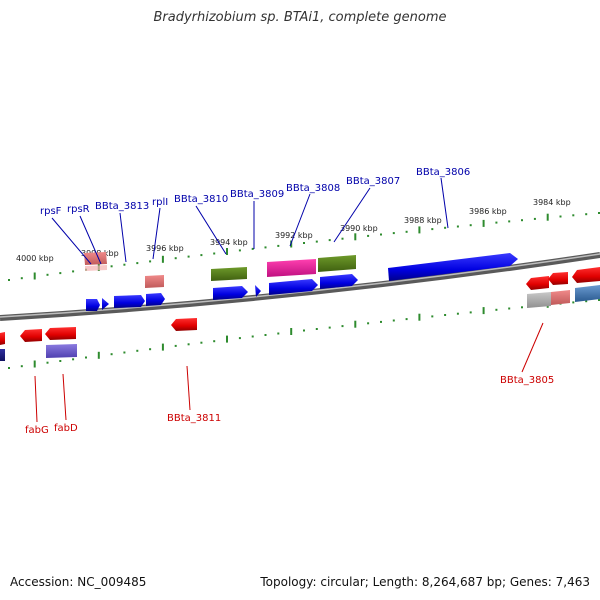 The image size is (600, 600). What do you see at coordinates (154, 281) in the screenshot?
I see `gene-rplI` at bounding box center [154, 281].